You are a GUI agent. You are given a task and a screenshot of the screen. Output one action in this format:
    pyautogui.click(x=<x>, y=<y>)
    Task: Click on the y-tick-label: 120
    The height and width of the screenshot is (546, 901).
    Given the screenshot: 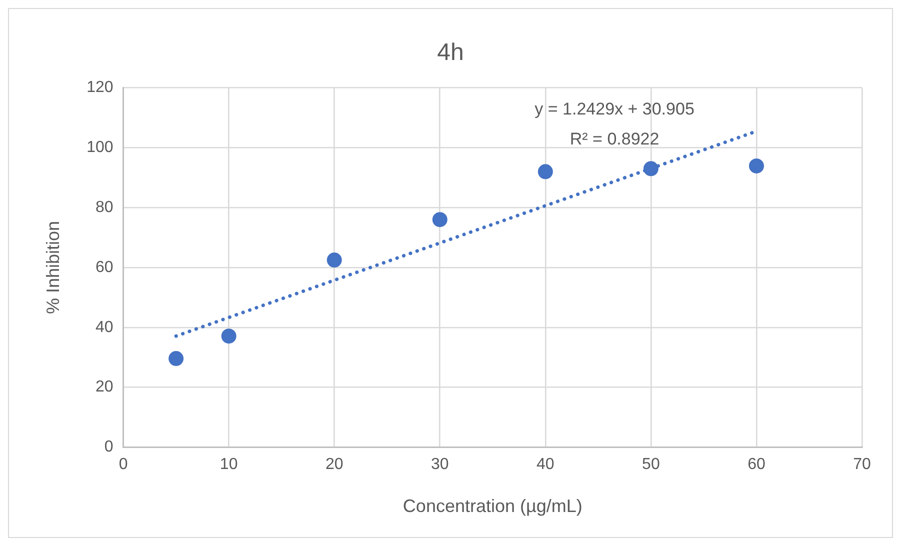 What is the action you would take?
    pyautogui.click(x=100, y=87)
    